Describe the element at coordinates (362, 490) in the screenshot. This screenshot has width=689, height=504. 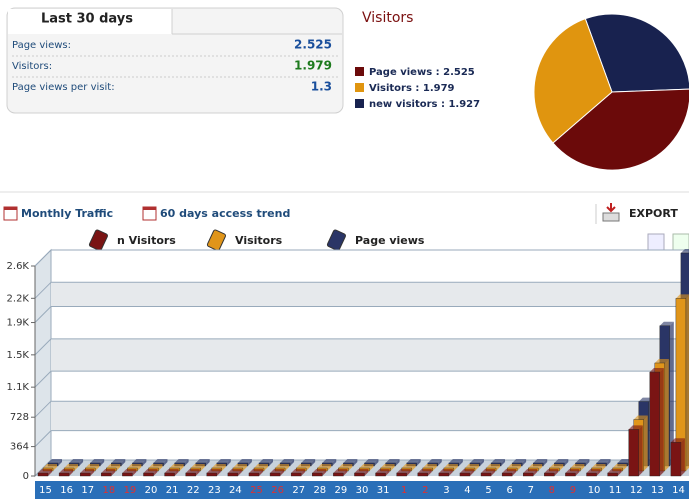
I see `x-tick-label: 30` at that location.